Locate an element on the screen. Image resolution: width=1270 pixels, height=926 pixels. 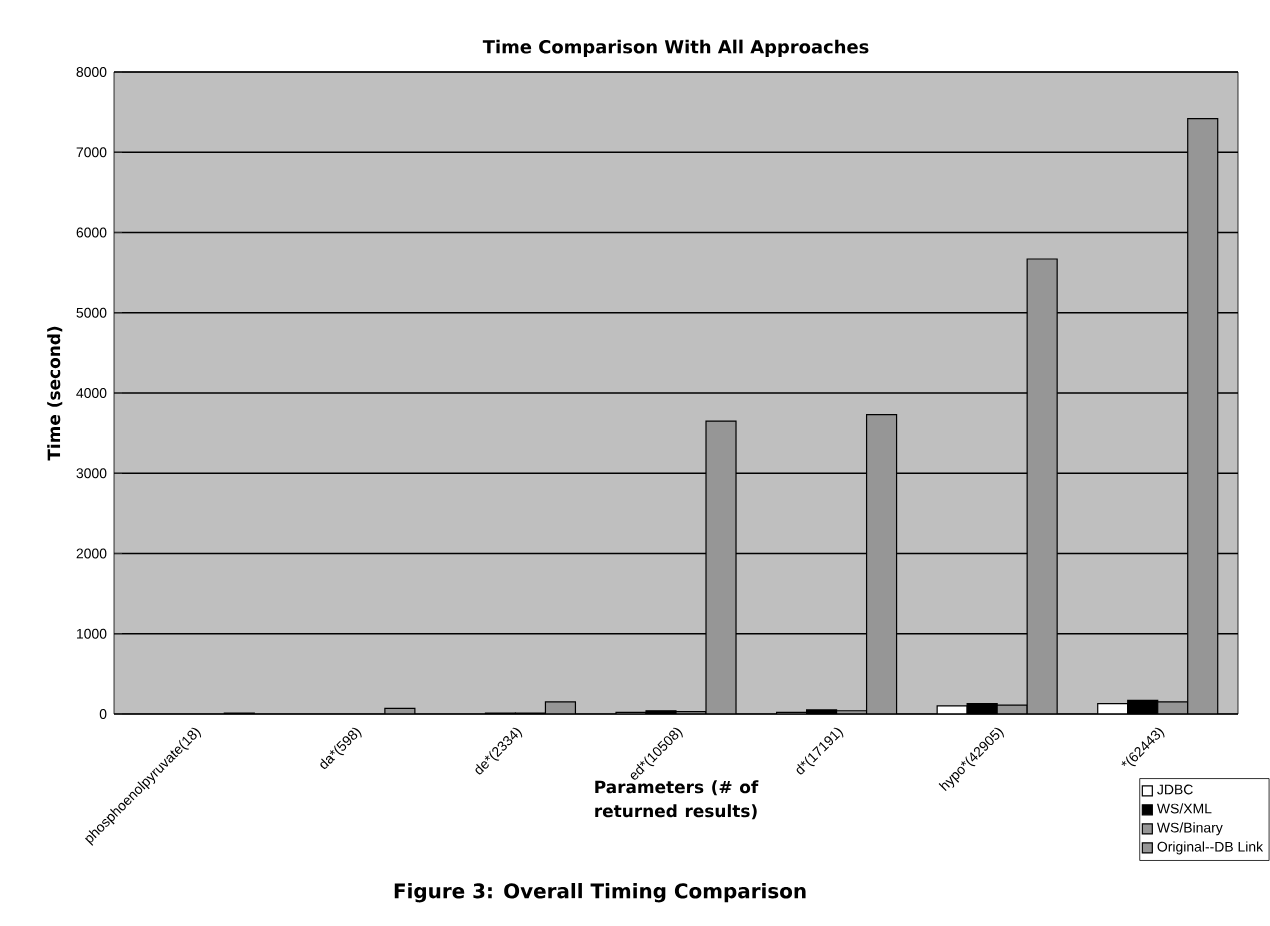
y-axis-title: Time (second) is located at coordinates (55, 393).